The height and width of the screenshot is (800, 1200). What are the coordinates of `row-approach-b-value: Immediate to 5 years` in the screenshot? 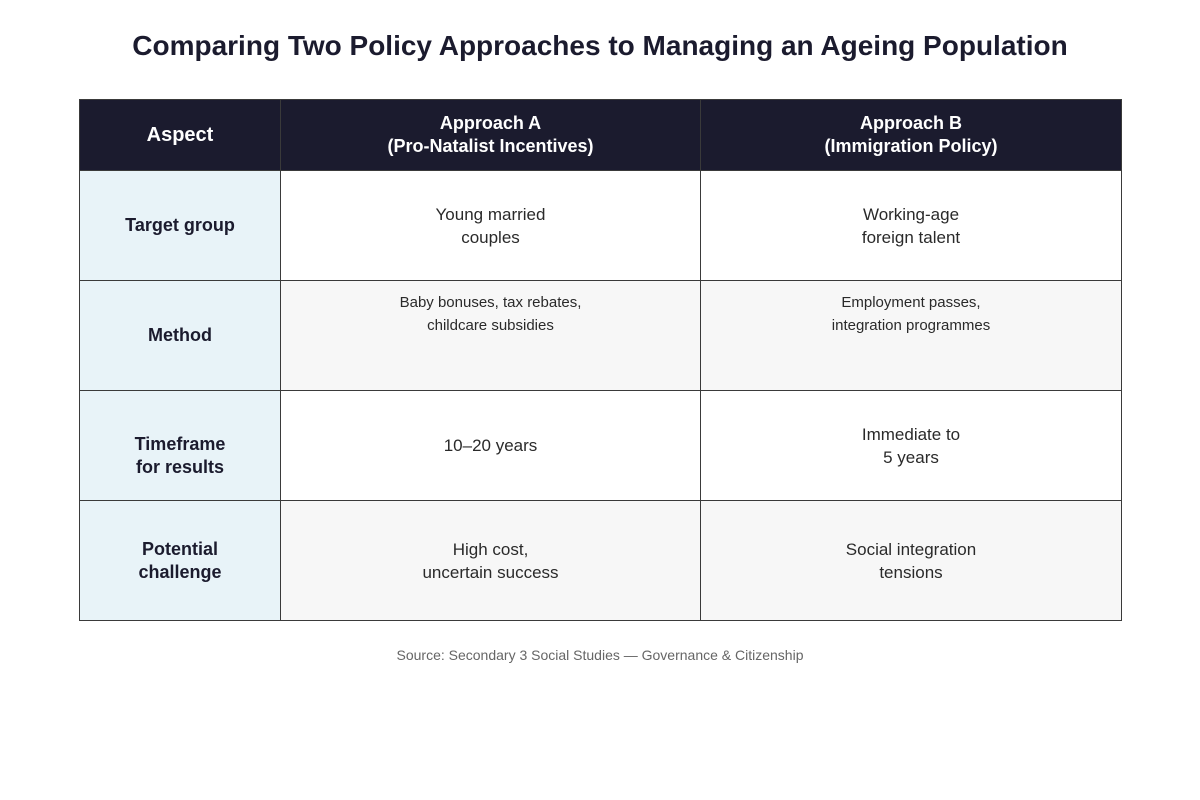 It's located at (911, 445).